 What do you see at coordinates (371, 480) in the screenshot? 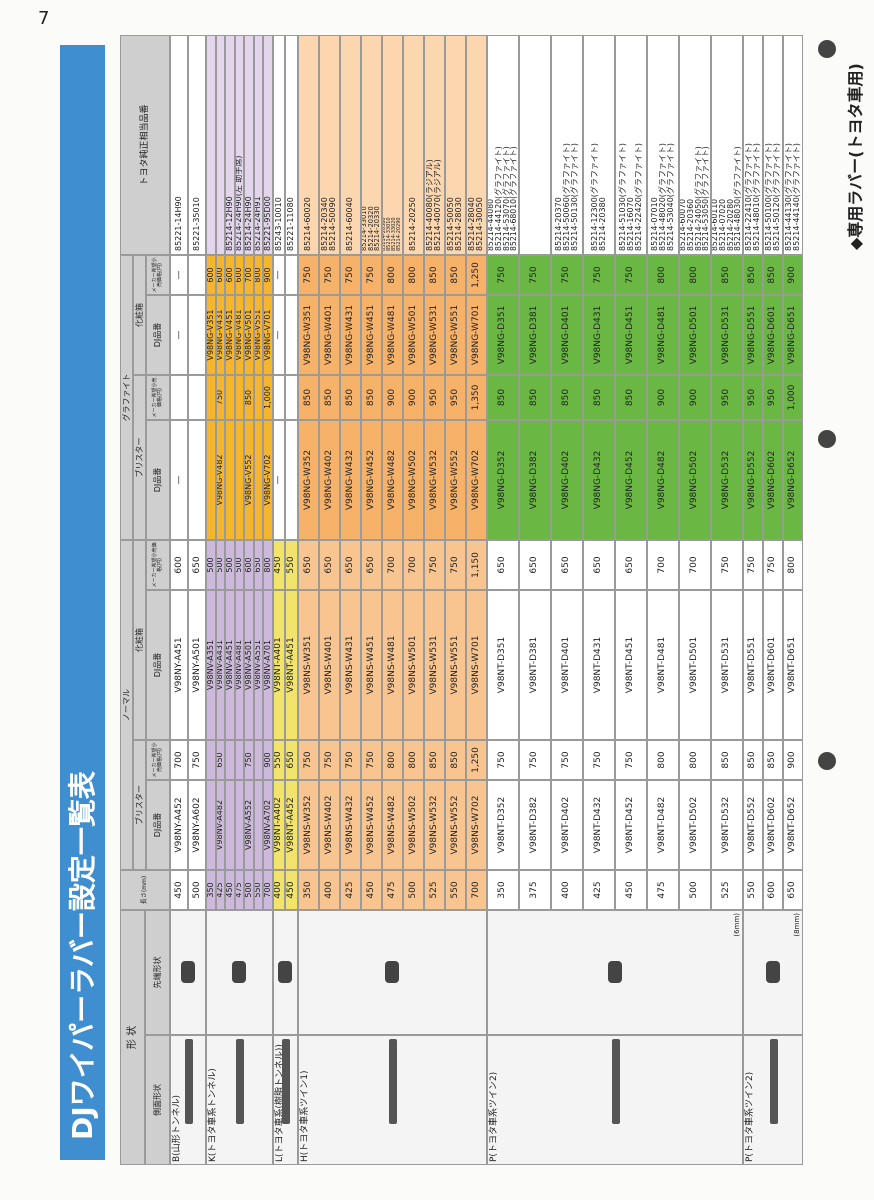
I see `dj-code: V98NG-W452` at bounding box center [371, 480].